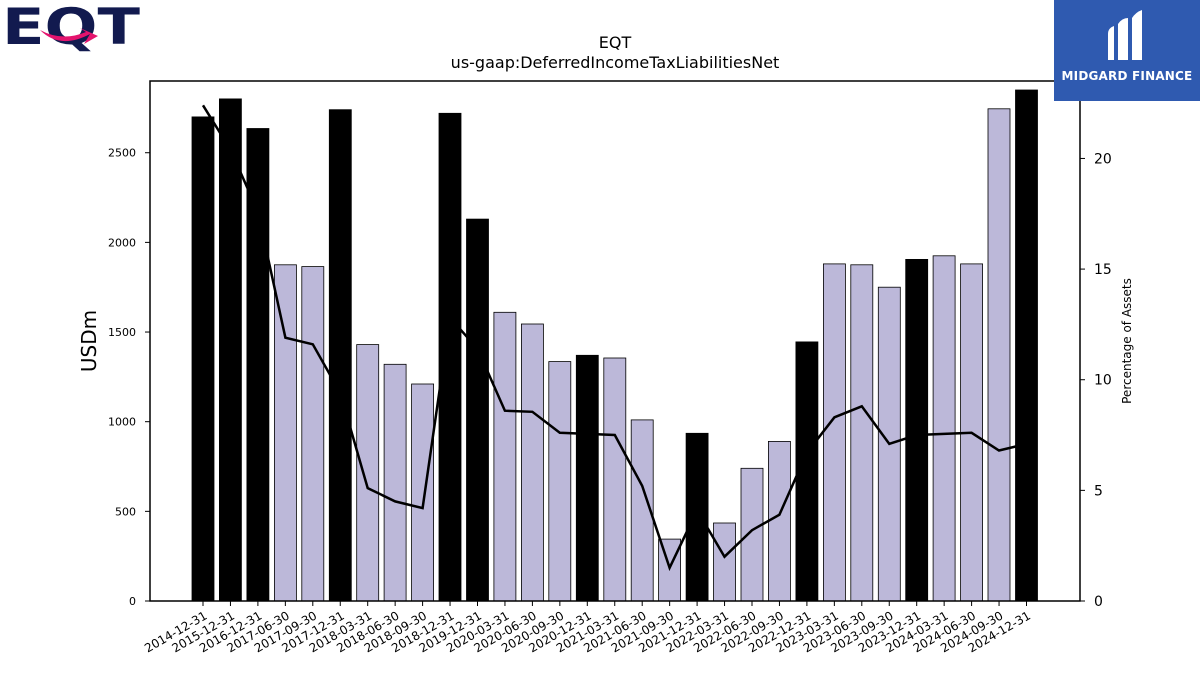 This screenshot has width=1200, height=675. I want to click on midgard-finance-logo: MIDGARD FINANCE, so click(1127, 50).